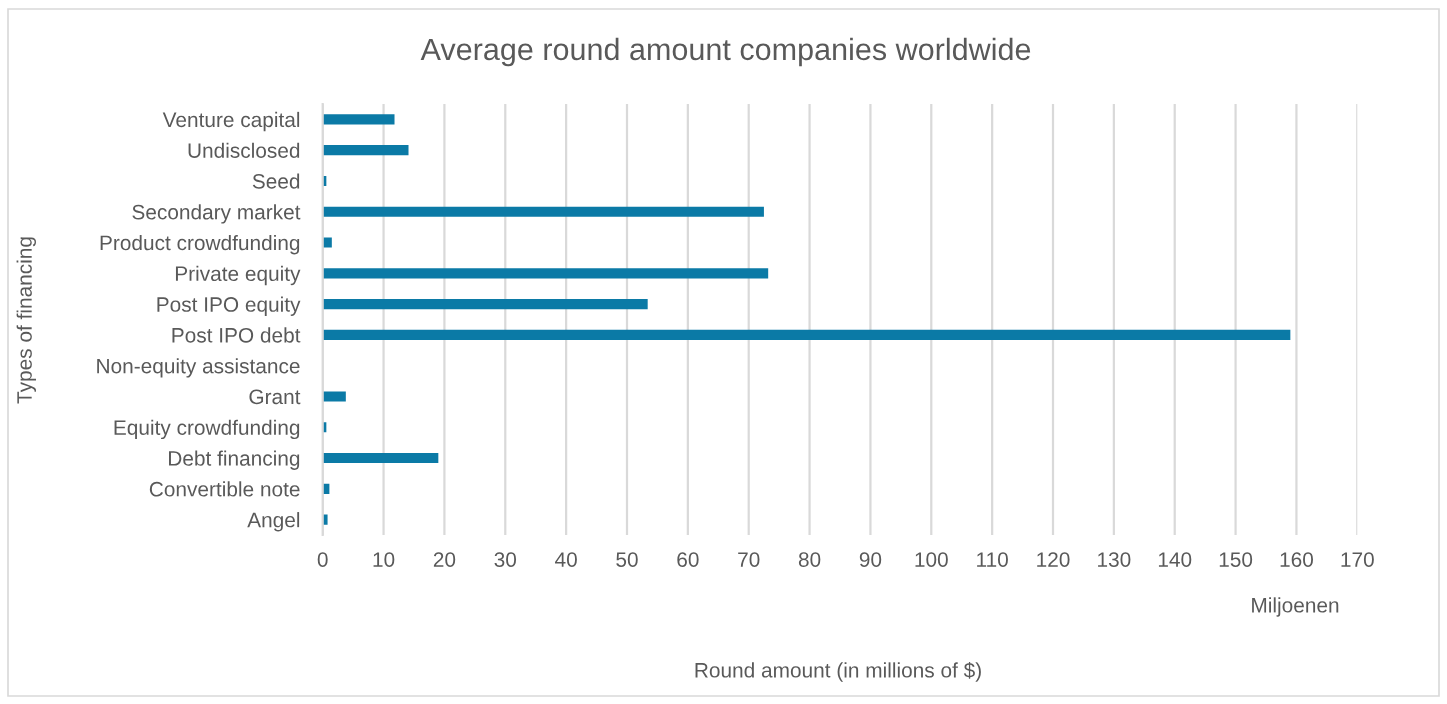 The width and height of the screenshot is (1447, 704). What do you see at coordinates (231, 121) in the screenshot?
I see `y-tick-label: Venture capital` at bounding box center [231, 121].